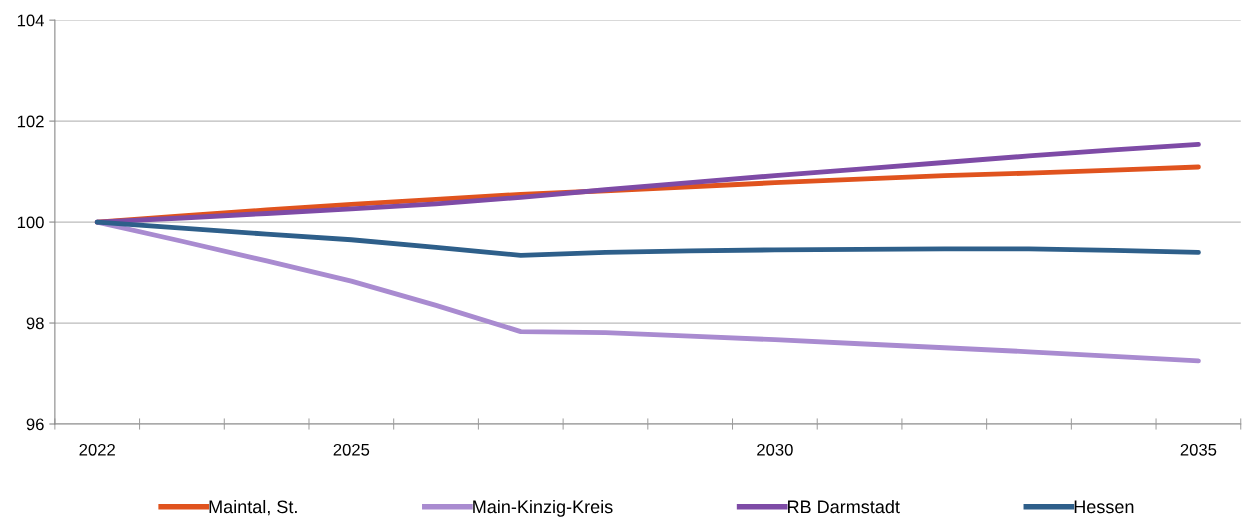  What do you see at coordinates (253, 507) in the screenshot?
I see `legend-label: Maintal, St.` at bounding box center [253, 507].